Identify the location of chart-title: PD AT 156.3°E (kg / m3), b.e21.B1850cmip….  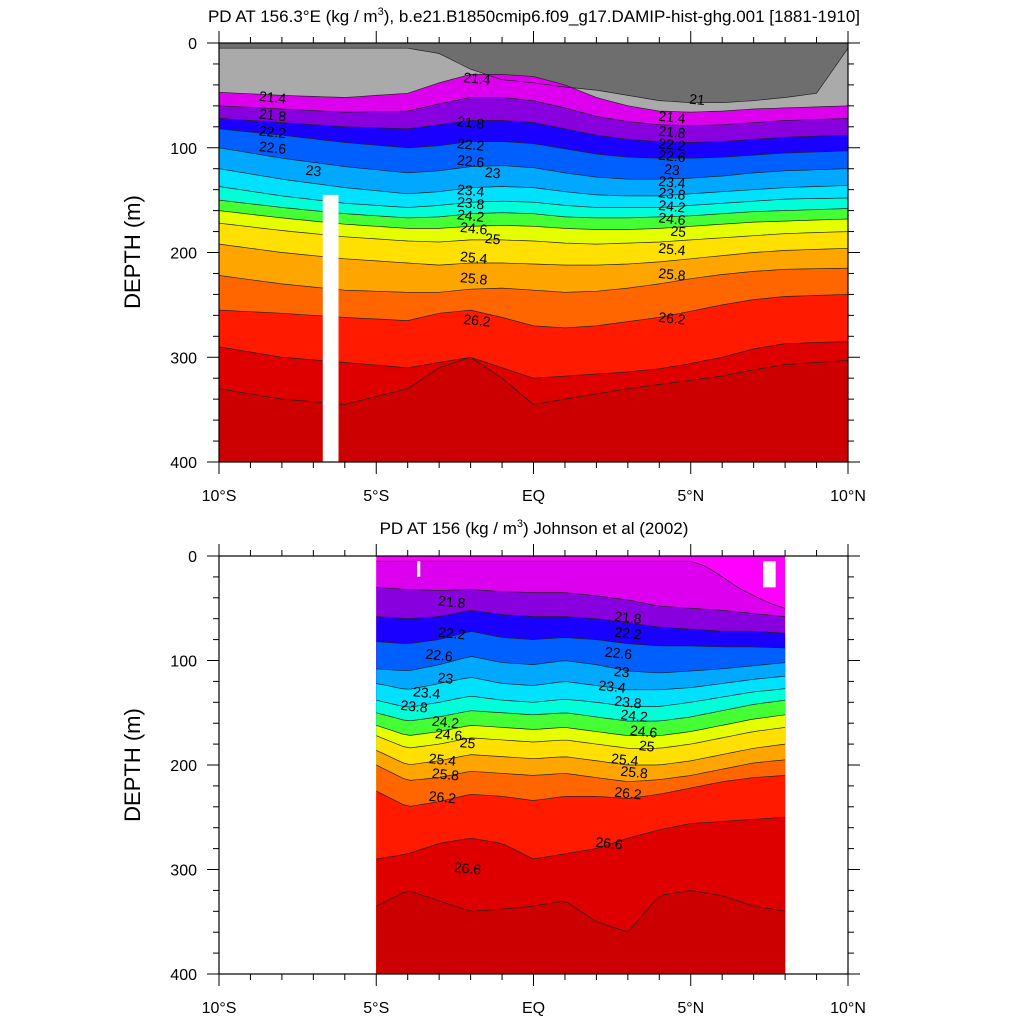
(534, 16).